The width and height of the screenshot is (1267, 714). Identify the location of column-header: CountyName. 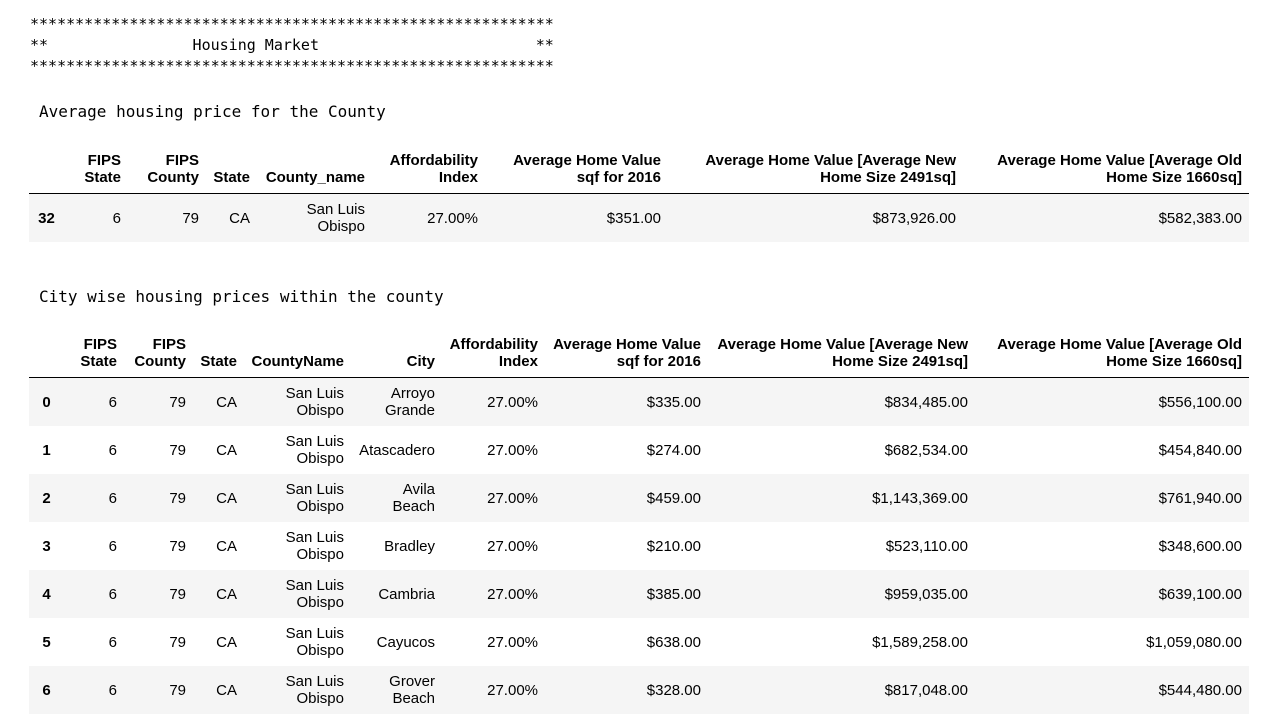
(297, 357).